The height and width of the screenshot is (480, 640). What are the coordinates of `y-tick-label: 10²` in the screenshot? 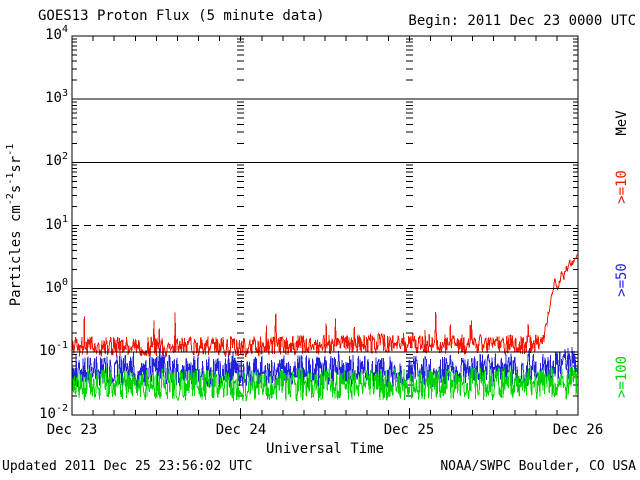 It's located at (56, 160).